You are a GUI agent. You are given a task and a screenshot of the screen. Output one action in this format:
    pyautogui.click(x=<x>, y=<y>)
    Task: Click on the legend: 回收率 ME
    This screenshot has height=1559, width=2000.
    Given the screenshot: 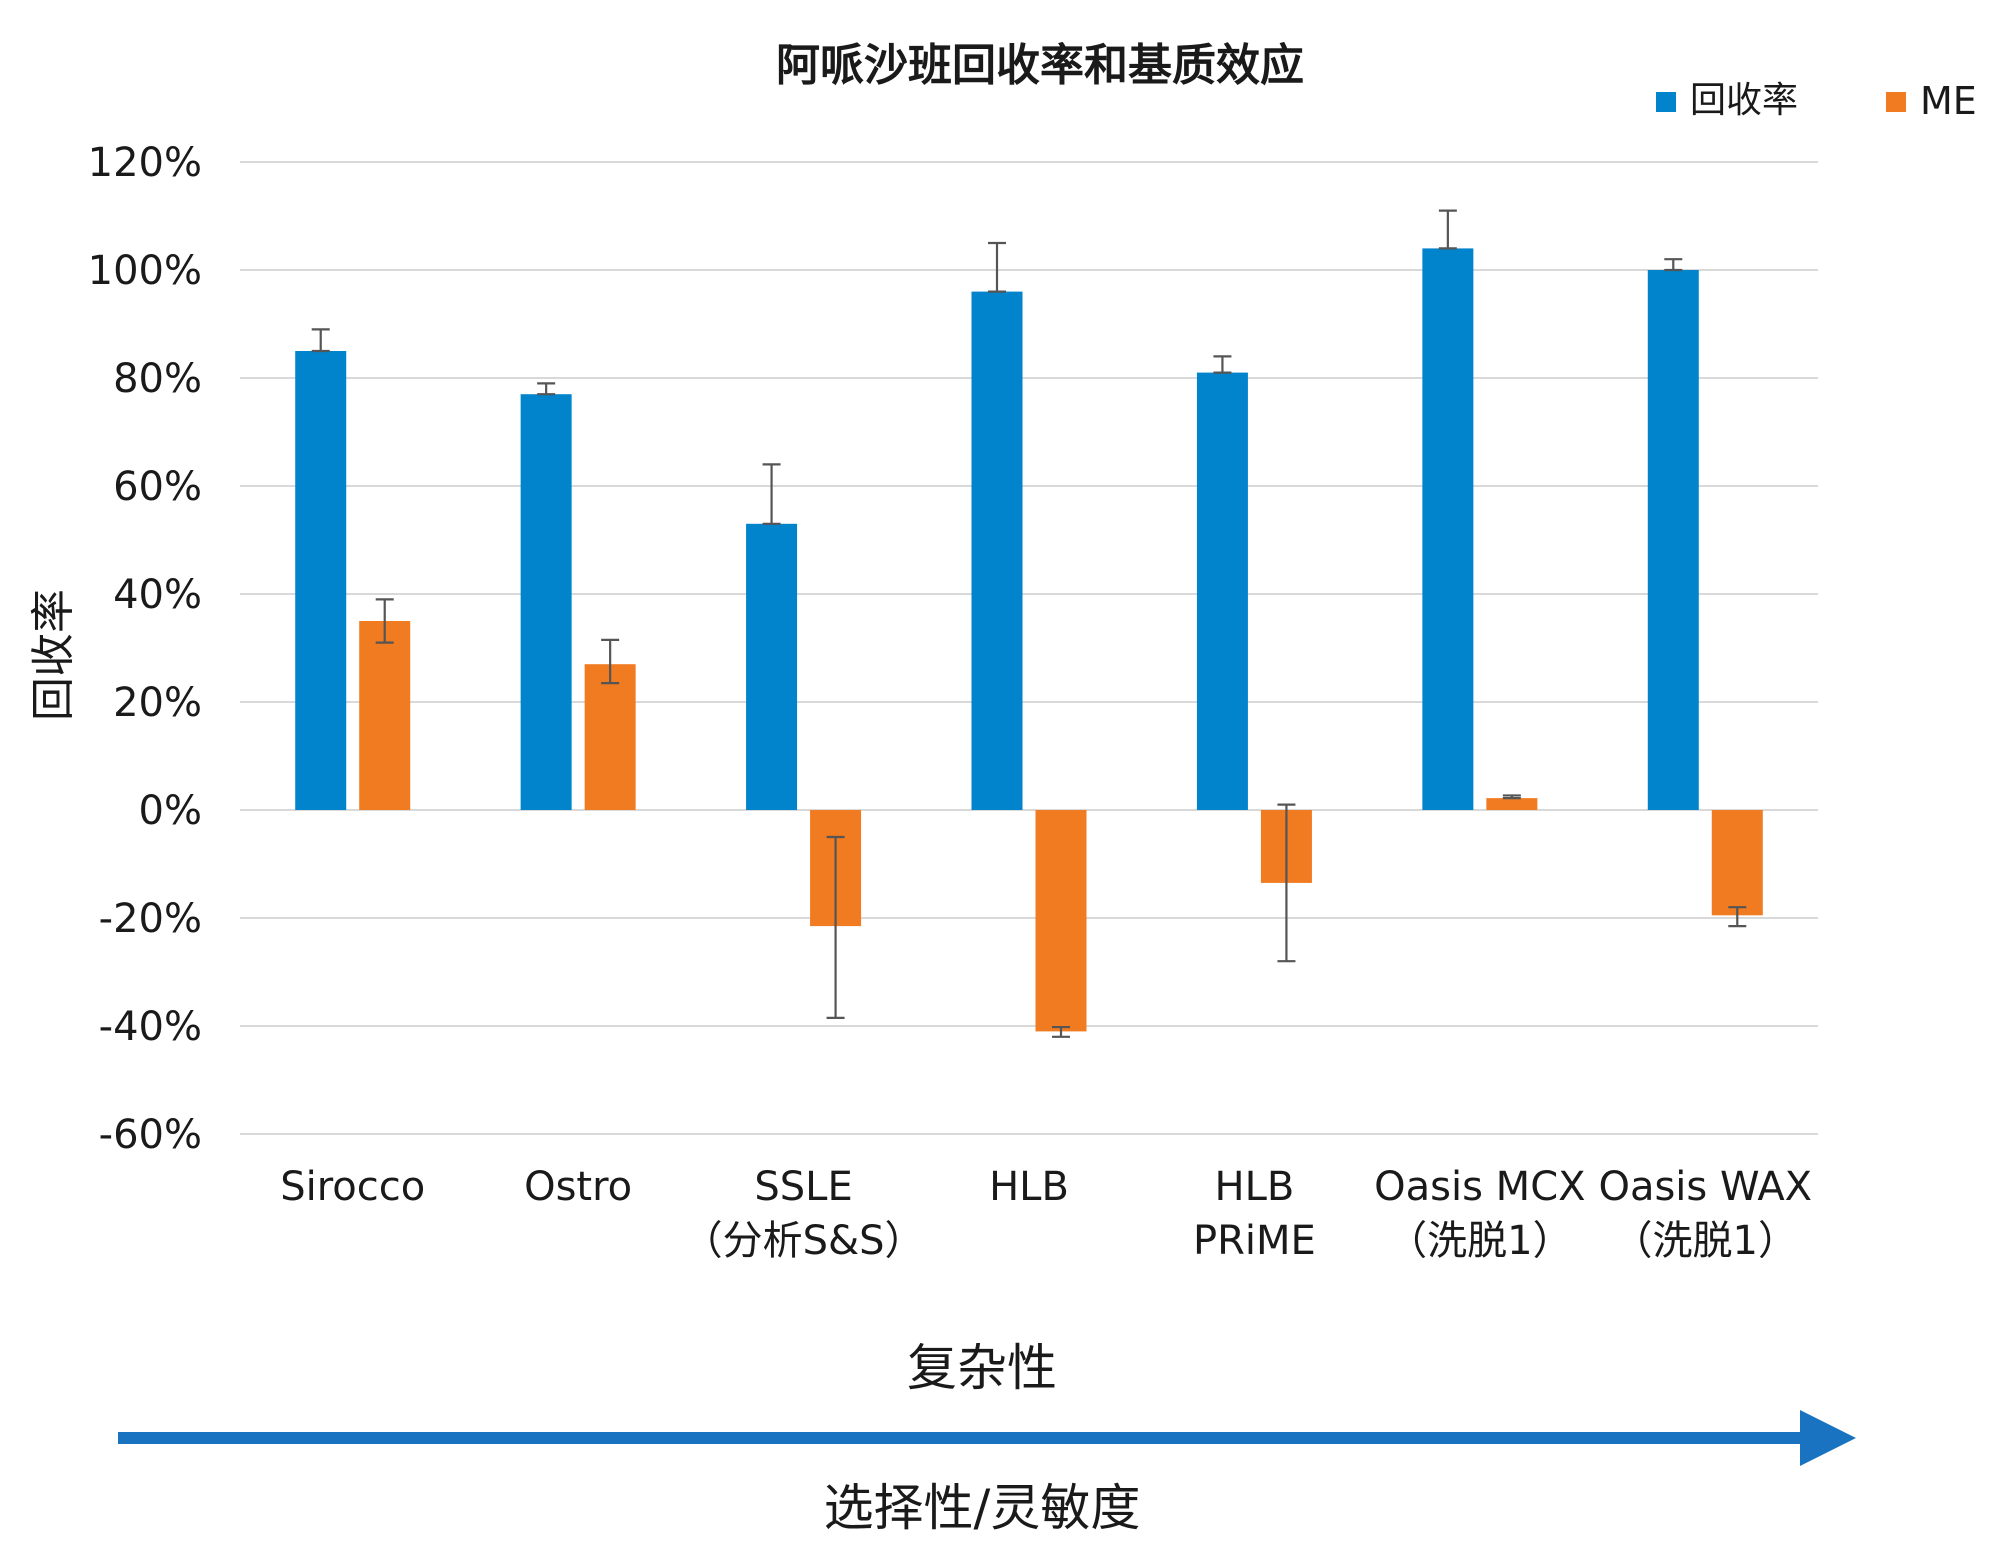 What is the action you would take?
    pyautogui.click(x=1816, y=101)
    